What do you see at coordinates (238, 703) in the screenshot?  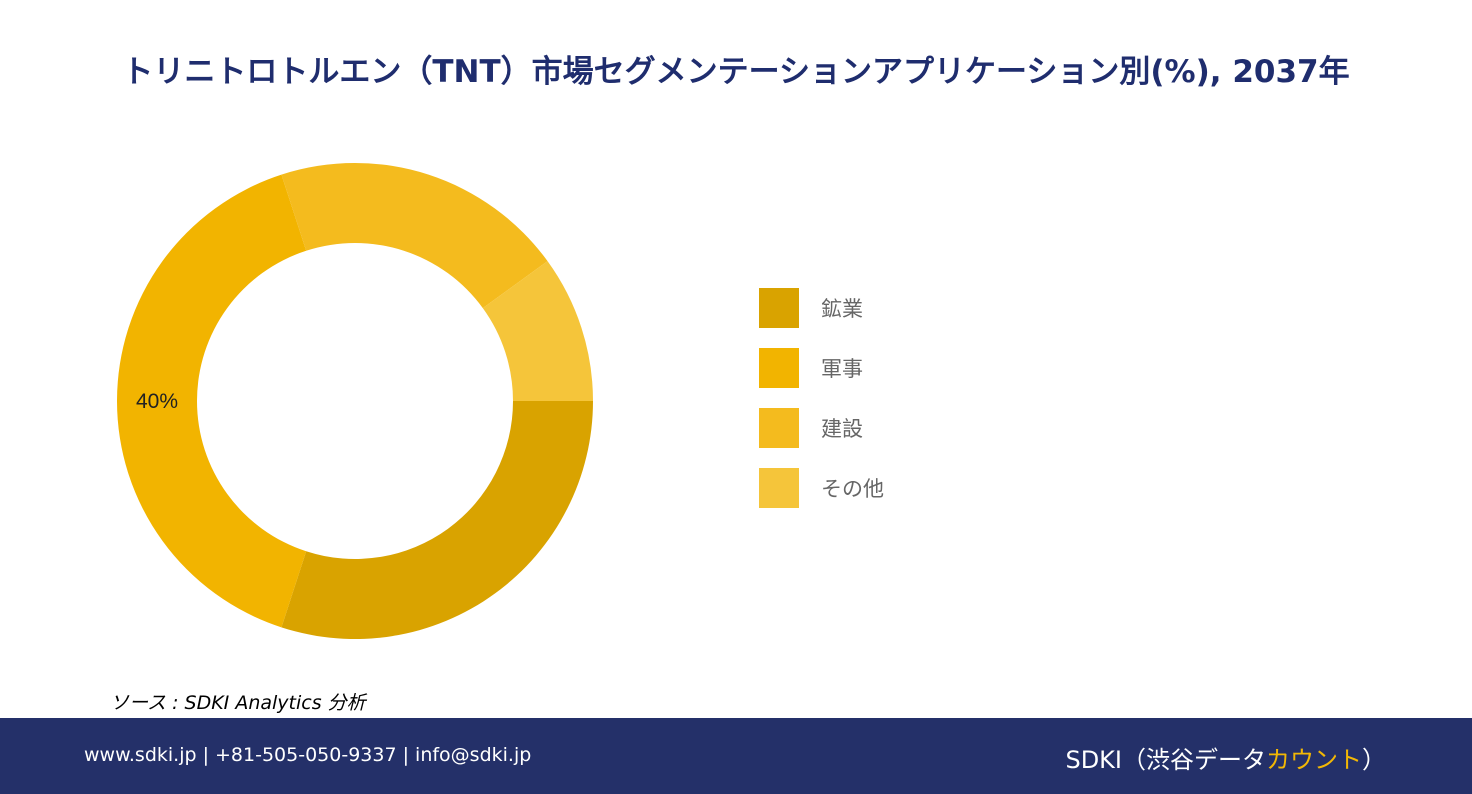 I see `source-note: ソース : SDKI Analytics 分析` at bounding box center [238, 703].